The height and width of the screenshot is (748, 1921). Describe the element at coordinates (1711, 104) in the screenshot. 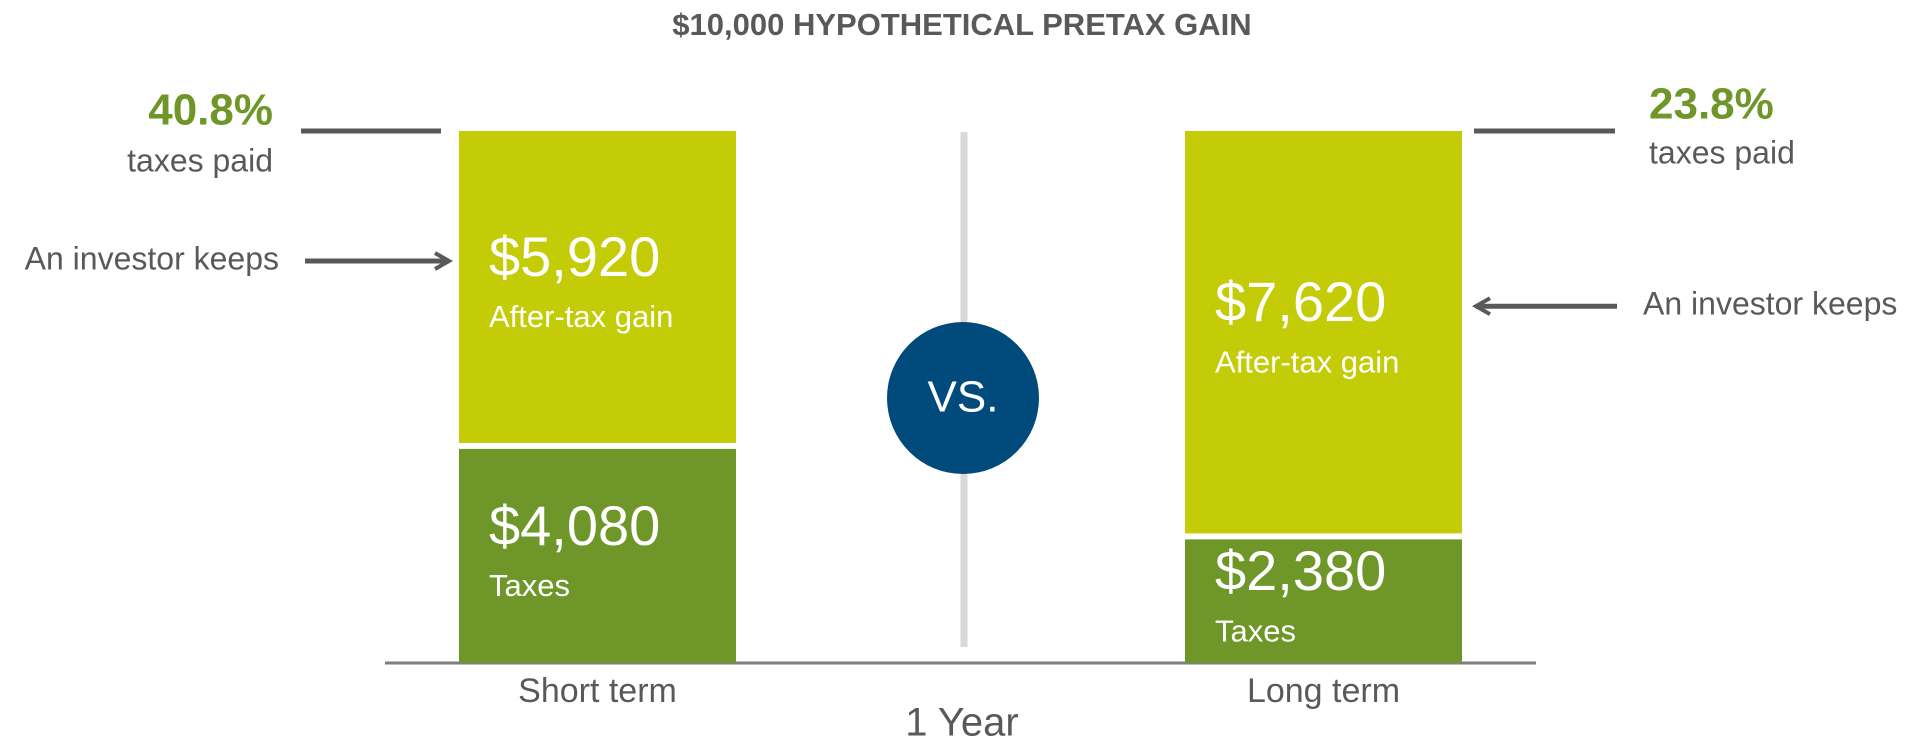

I see `tax-rate: 23.8%` at that location.